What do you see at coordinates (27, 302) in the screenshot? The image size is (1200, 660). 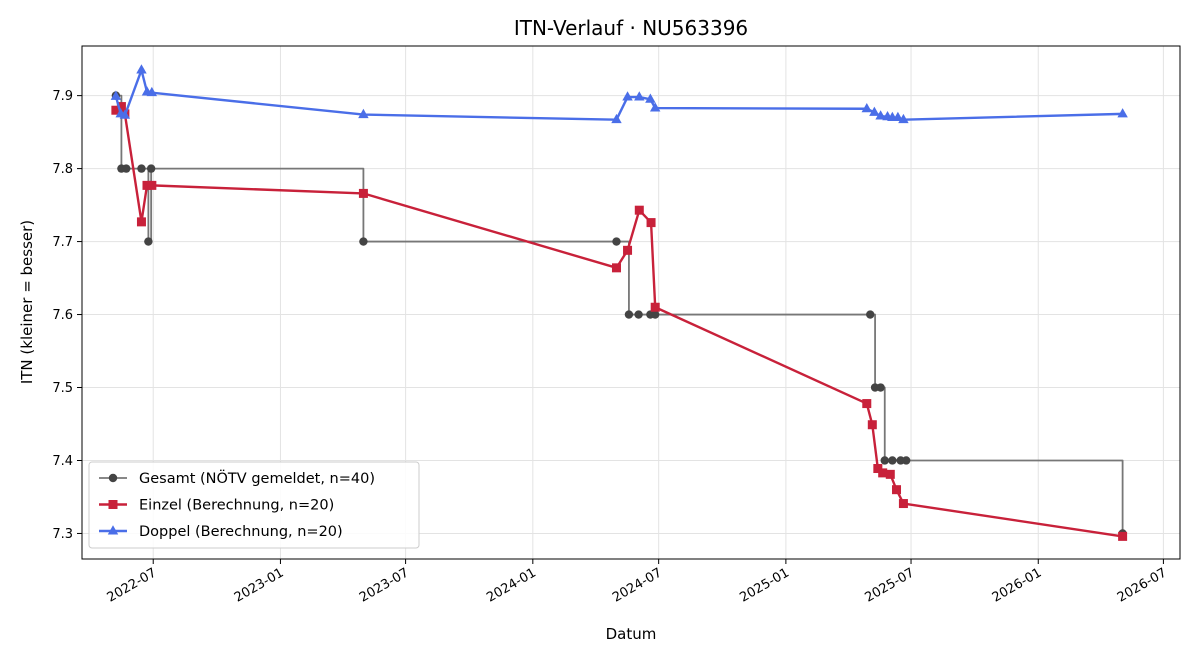 I see `y-axis-title: ITN (kleiner = besser)` at bounding box center [27, 302].